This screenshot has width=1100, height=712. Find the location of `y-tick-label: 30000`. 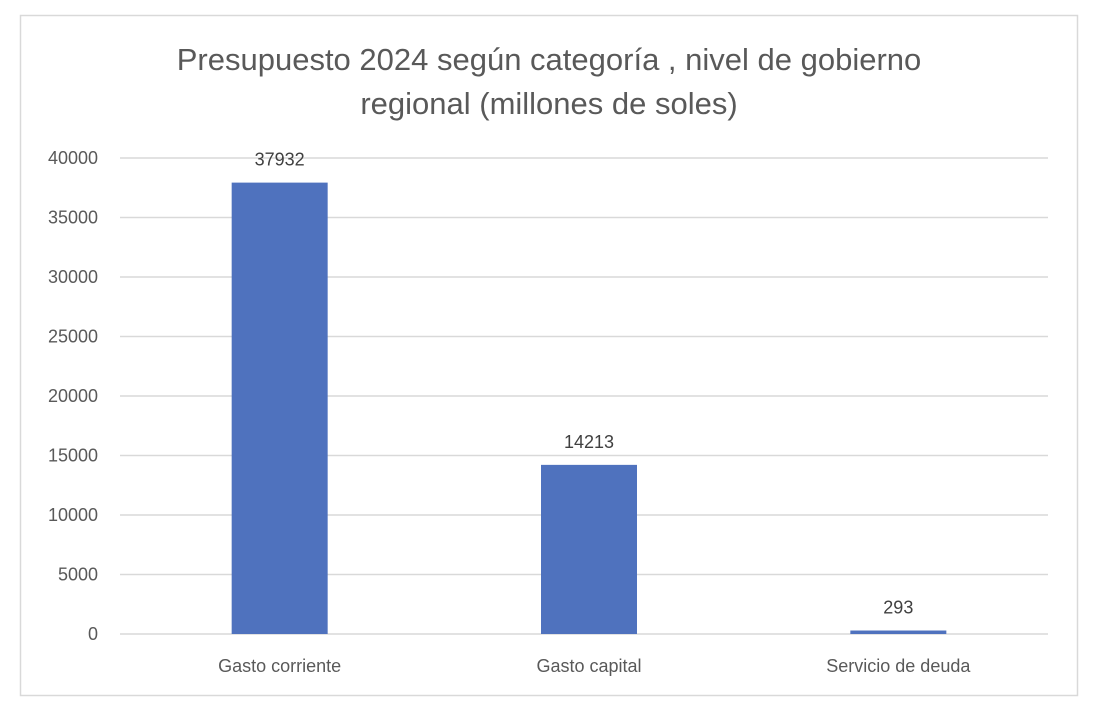

y-tick-label: 30000 is located at coordinates (73, 277).